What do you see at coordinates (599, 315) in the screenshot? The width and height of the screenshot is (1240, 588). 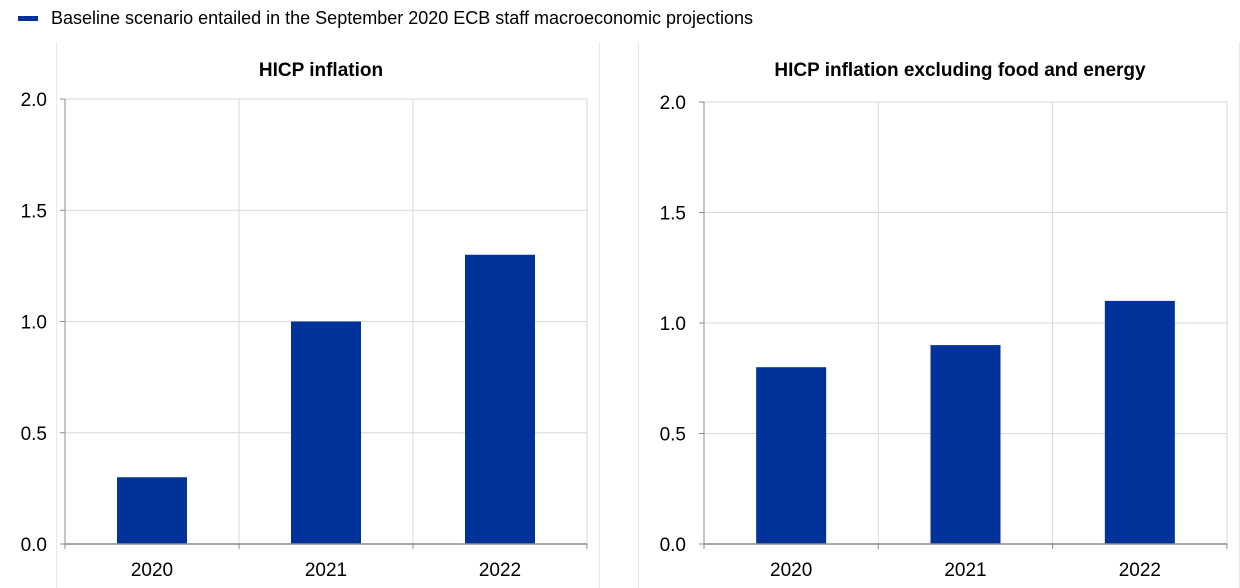 I see `panel-divider-middle` at bounding box center [599, 315].